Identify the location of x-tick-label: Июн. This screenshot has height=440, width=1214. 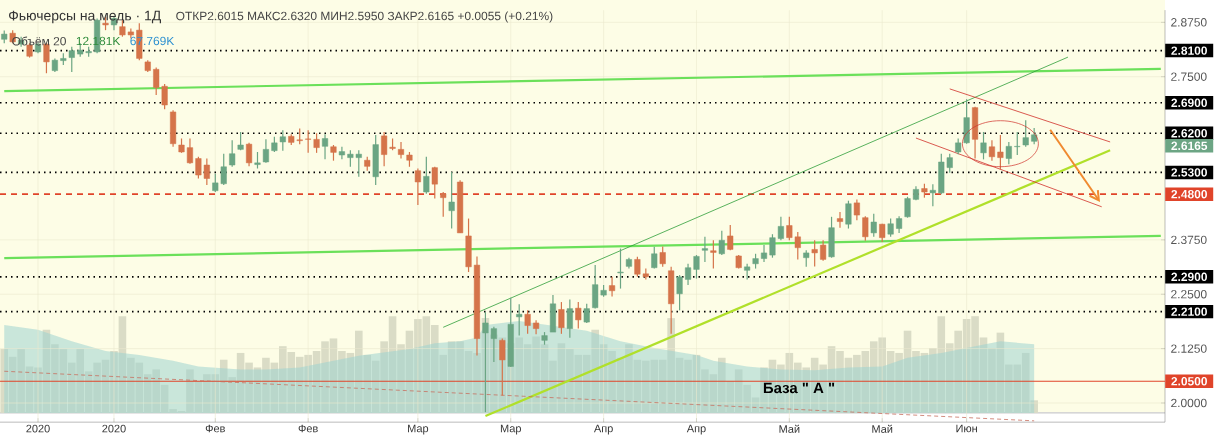
(966, 428).